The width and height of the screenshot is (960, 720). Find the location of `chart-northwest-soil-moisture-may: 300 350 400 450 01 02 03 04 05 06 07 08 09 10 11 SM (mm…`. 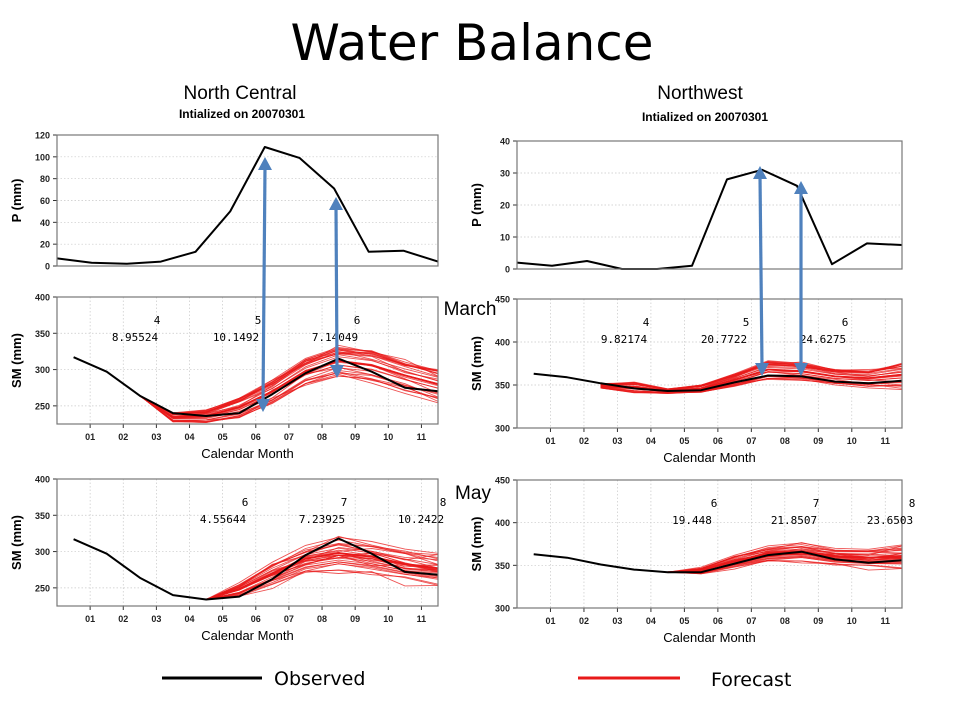

chart-northwest-soil-moisture-may: 300 350 400 450 01 02 03 04 05 06 07 08 09 10 11 SM (mm… is located at coordinates (692, 561).